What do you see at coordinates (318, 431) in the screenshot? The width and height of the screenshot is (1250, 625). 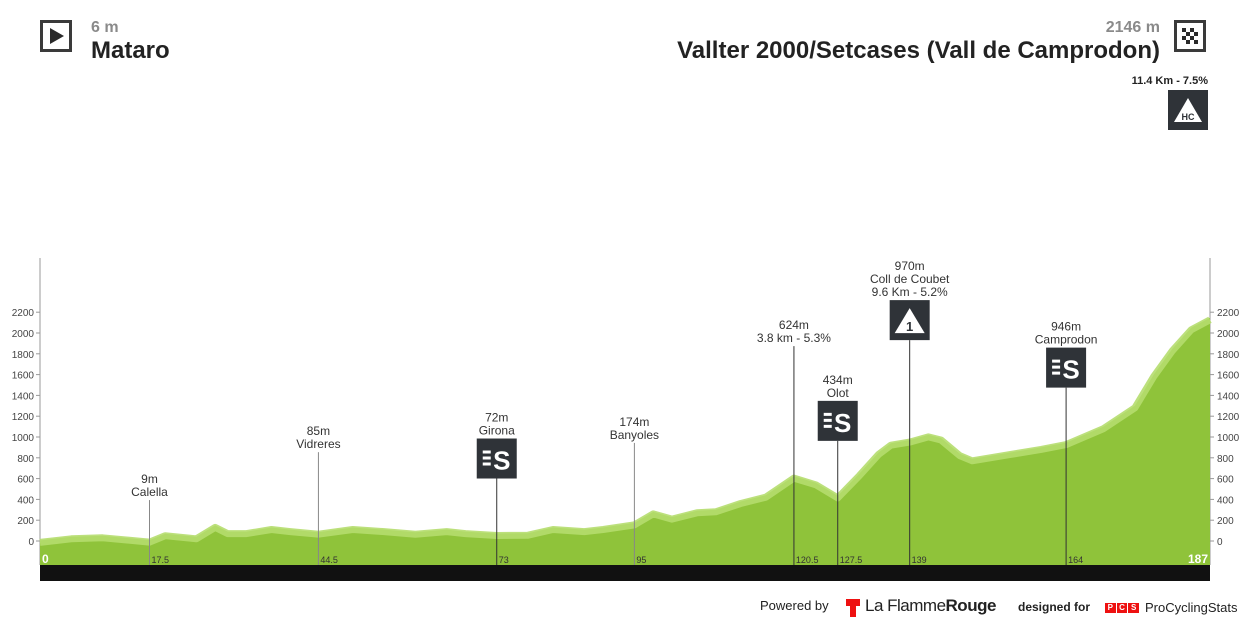 I see `marker-label: 85m` at bounding box center [318, 431].